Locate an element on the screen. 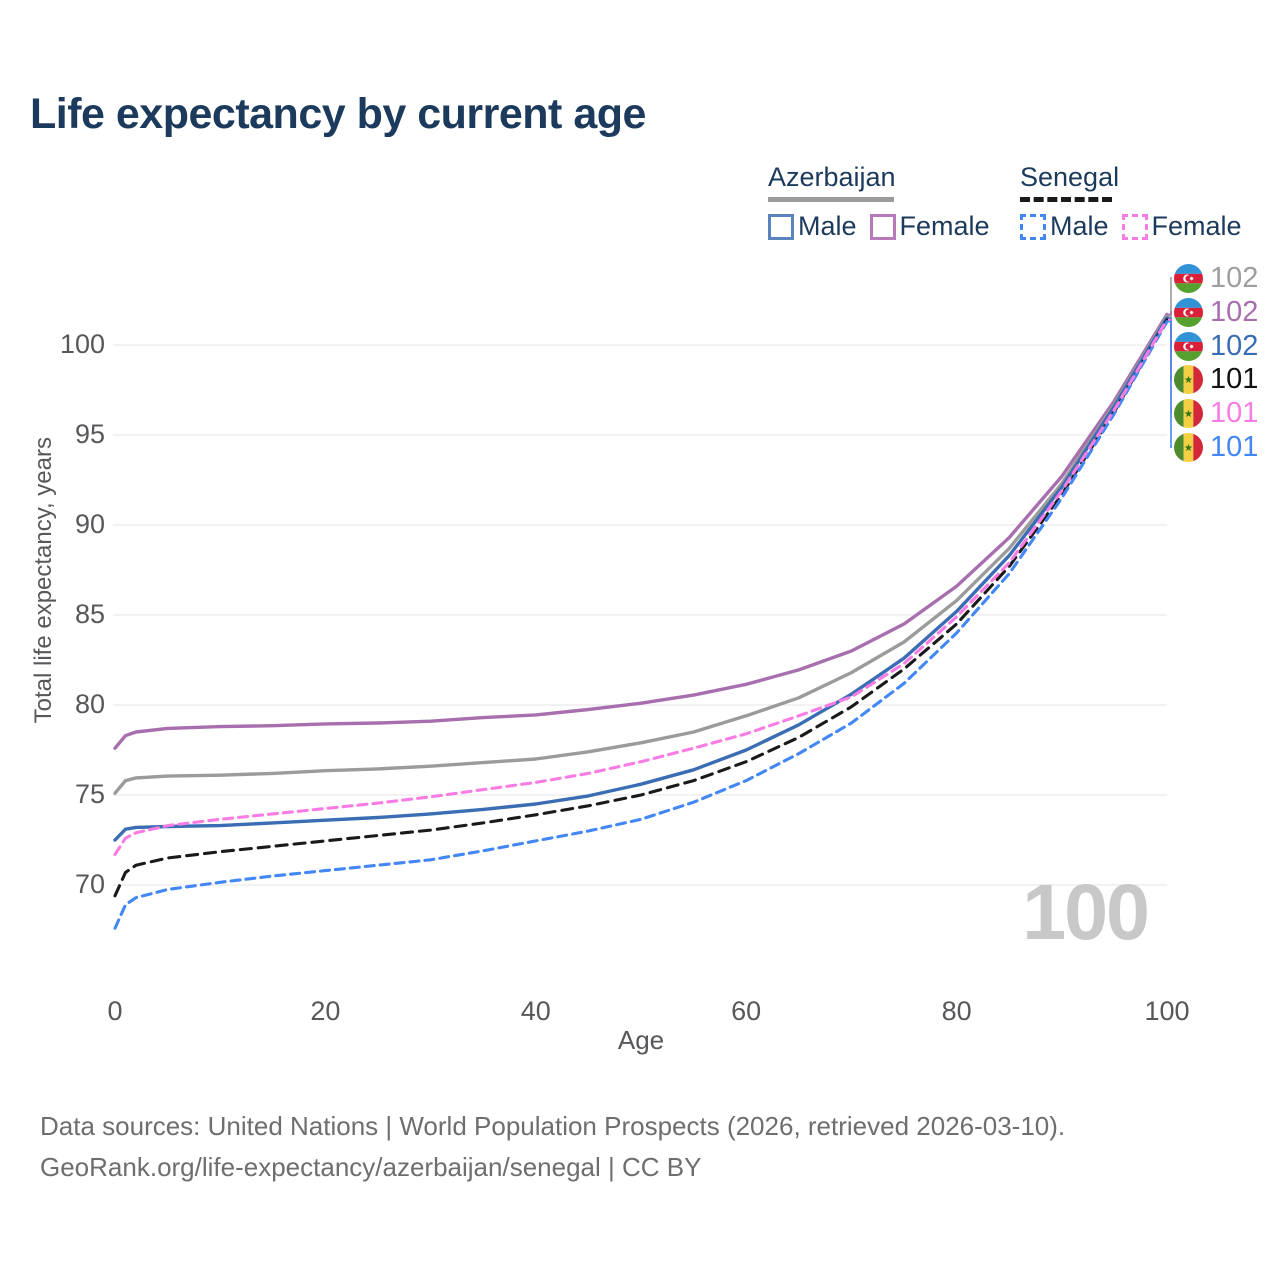 Image resolution: width=1280 pixels, height=1280 pixels. age-watermark: 100 is located at coordinates (1086, 911).